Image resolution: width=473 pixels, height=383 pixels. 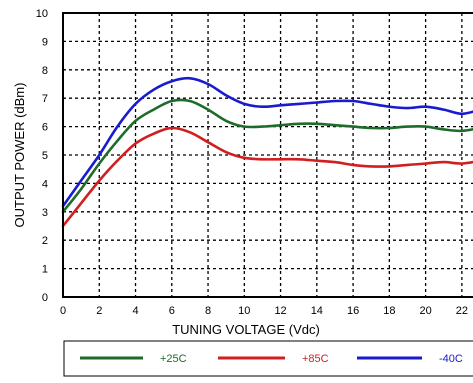 I want to click on x-tick-label-4: 8, so click(x=208, y=311).